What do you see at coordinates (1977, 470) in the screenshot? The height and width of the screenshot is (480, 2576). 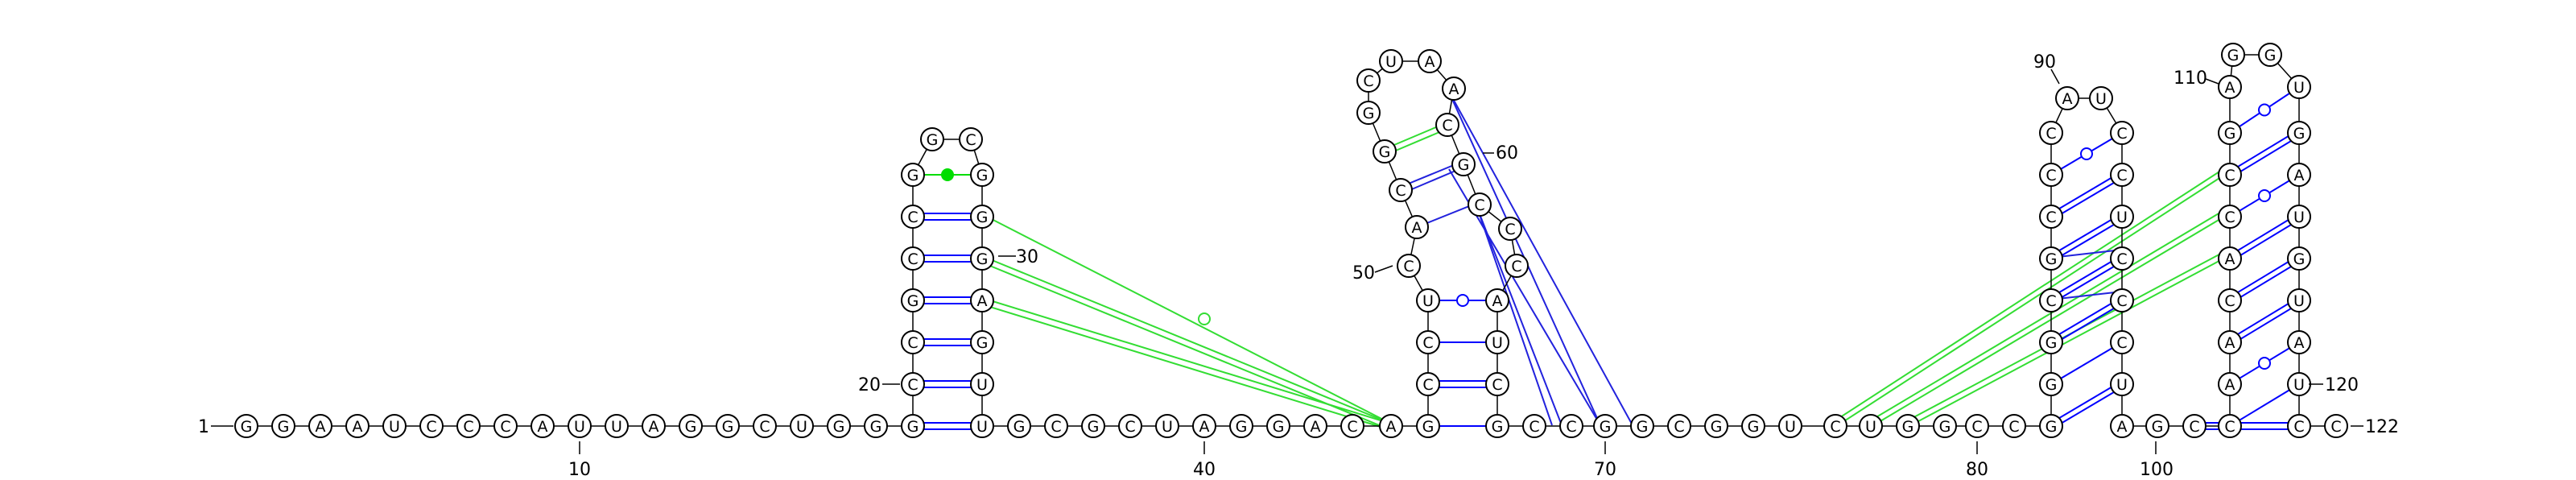 I see `label-80: 80` at bounding box center [1977, 470].